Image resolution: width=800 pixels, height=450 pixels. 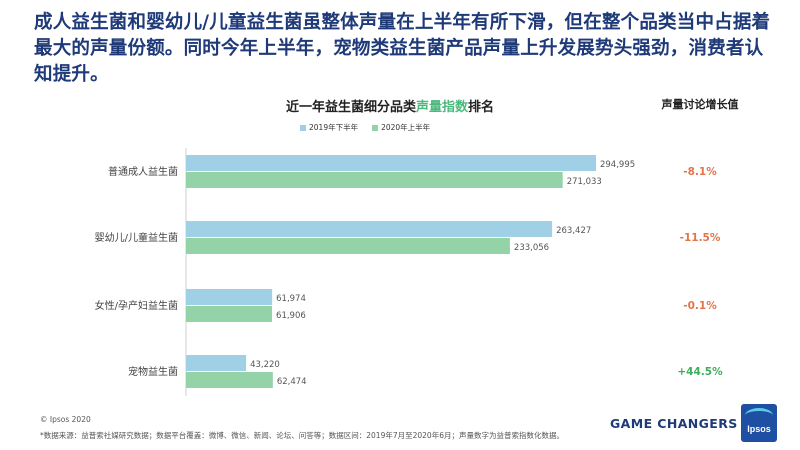 I want to click on value-label: 43,220, so click(x=265, y=365).